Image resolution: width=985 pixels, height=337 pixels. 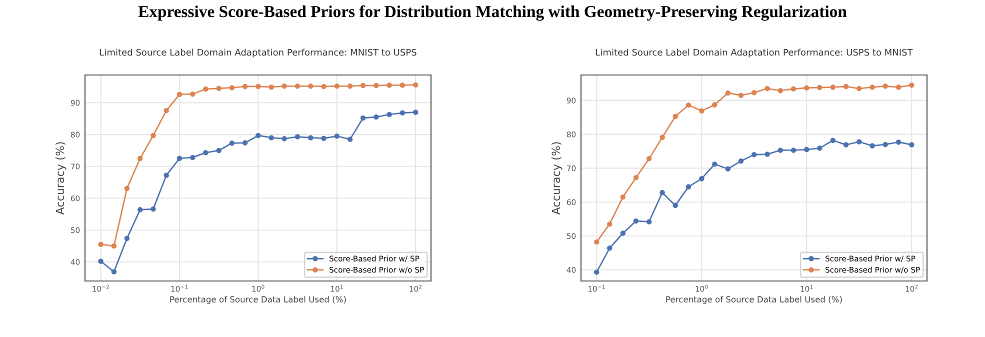 What do you see at coordinates (258, 53) in the screenshot?
I see `chart-title: Limited Source Label Domain Adaptation Performance: MNIST to USPS` at bounding box center [258, 53].